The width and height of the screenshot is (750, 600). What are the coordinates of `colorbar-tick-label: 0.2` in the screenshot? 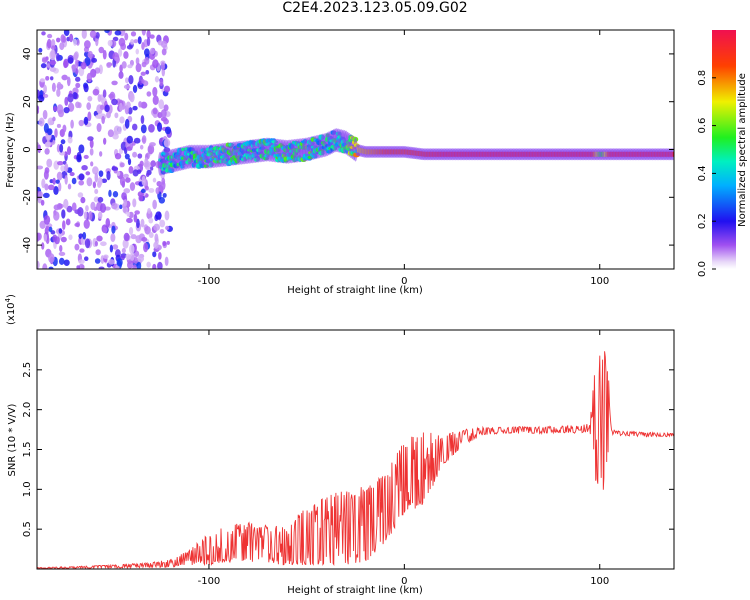 It's located at (702, 221).